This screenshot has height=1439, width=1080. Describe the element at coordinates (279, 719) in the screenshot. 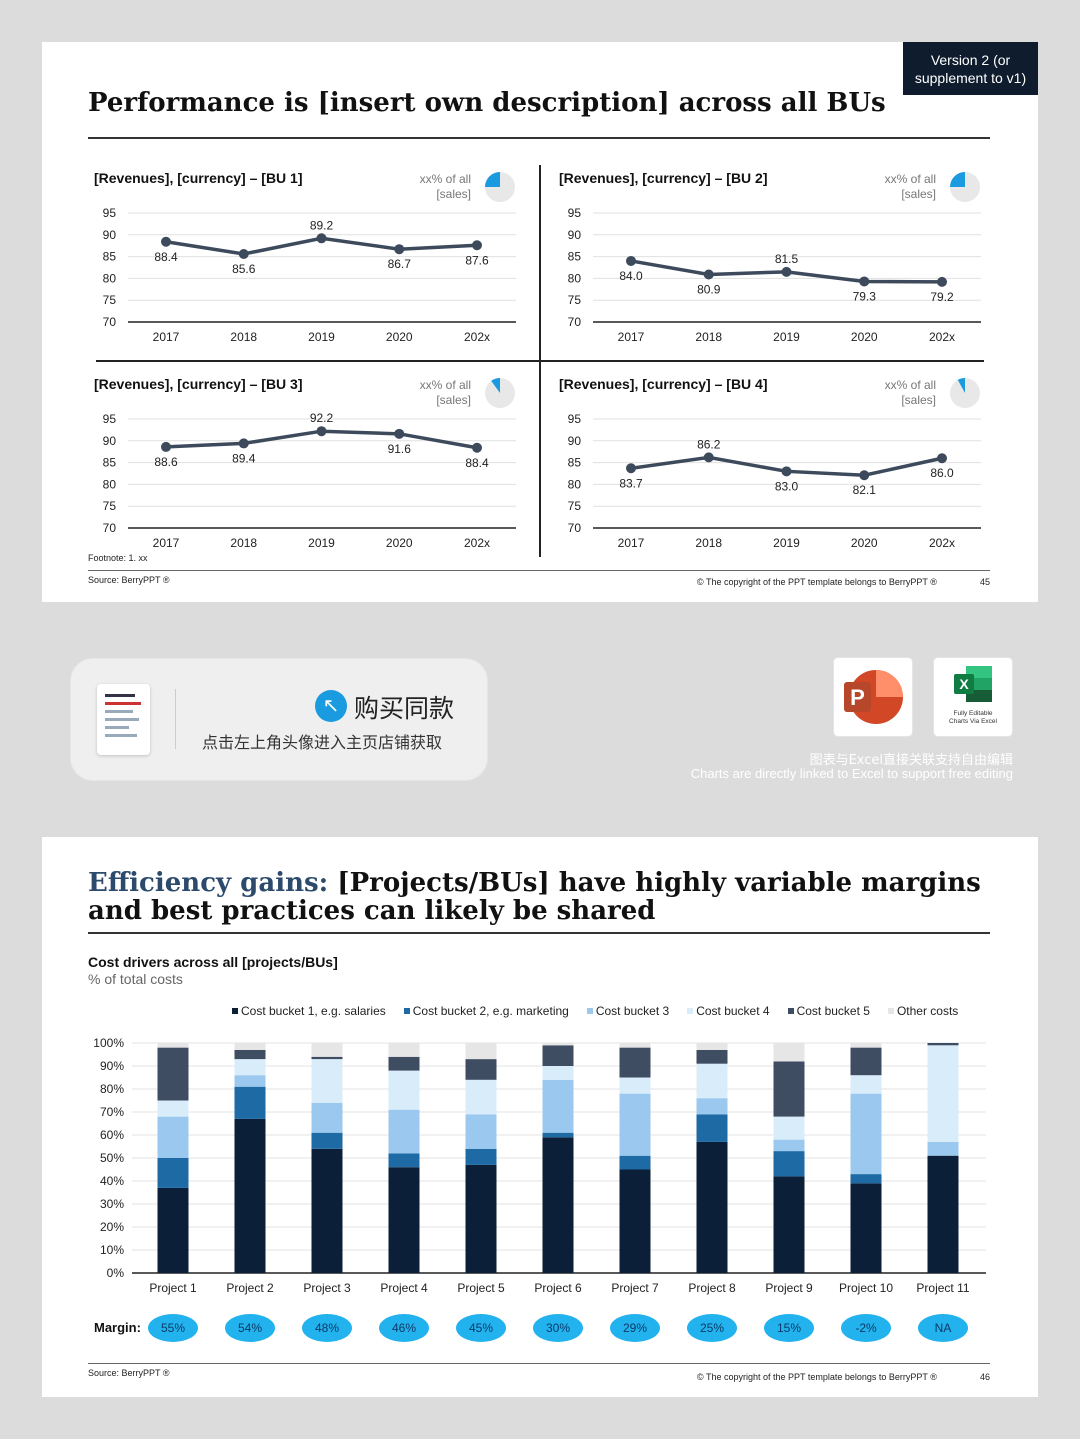

I see `buy-same-template-card: ↖ 购买同款 点击左上角头像进入主页店铺获取` at that location.